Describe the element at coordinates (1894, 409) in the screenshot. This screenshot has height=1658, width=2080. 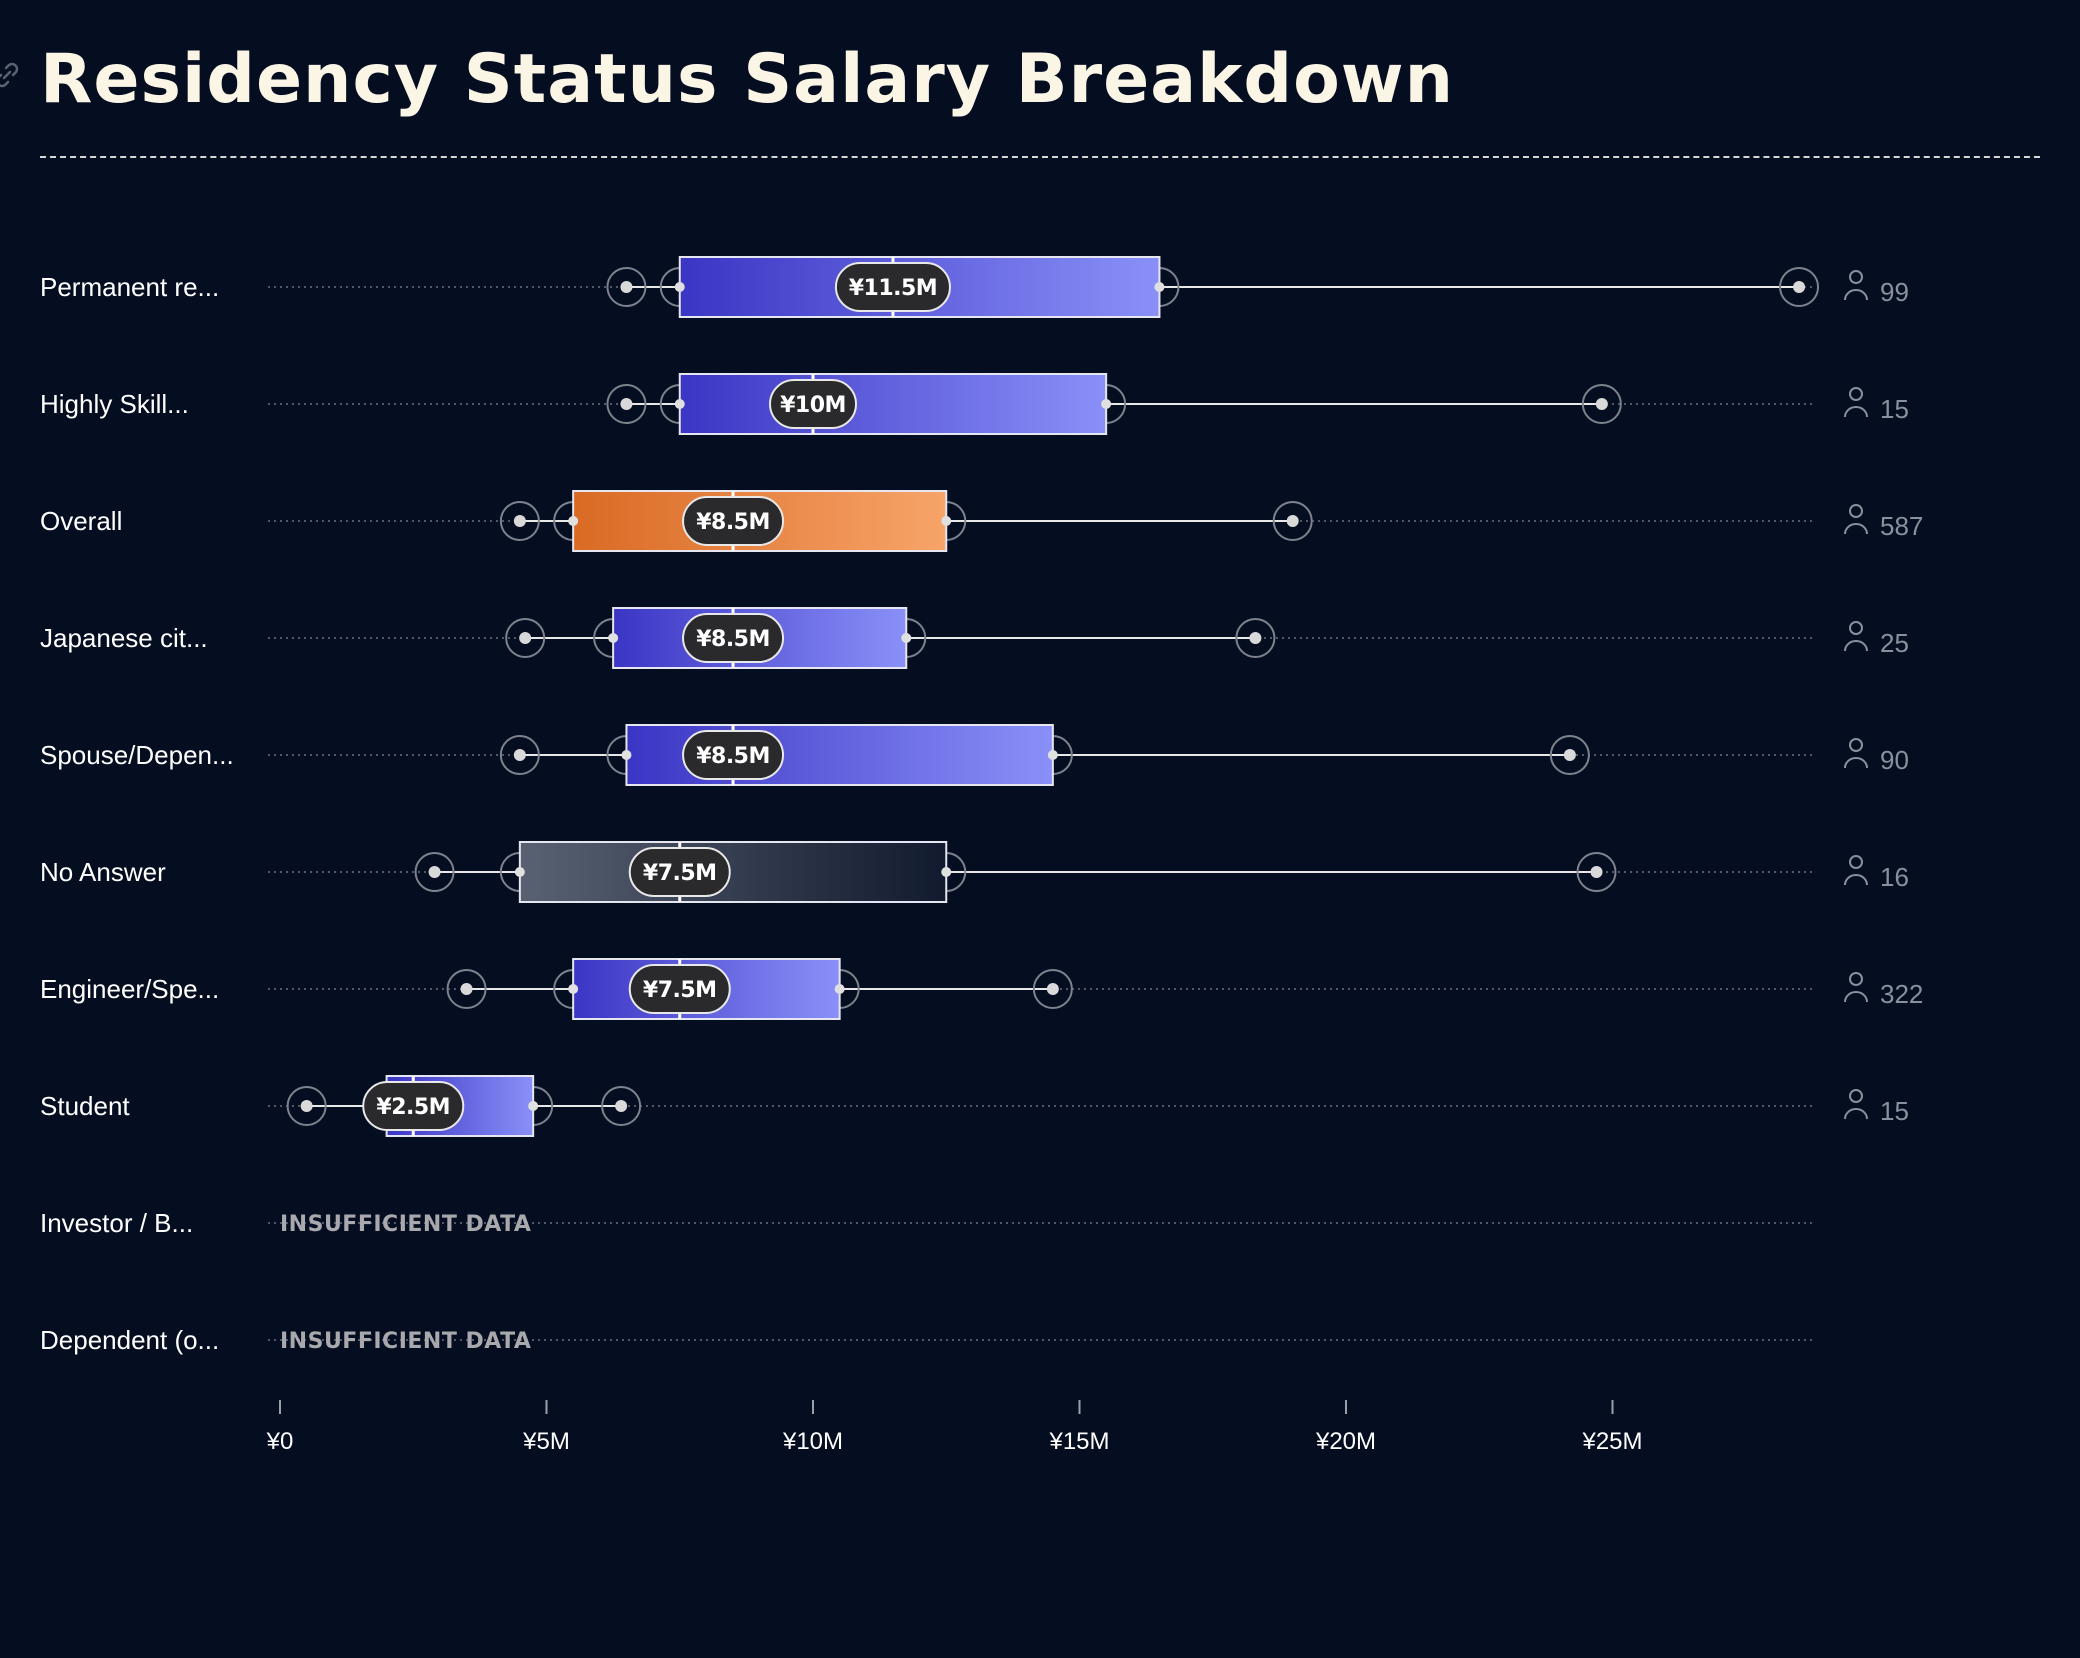
I see `respondent-count: 15` at that location.